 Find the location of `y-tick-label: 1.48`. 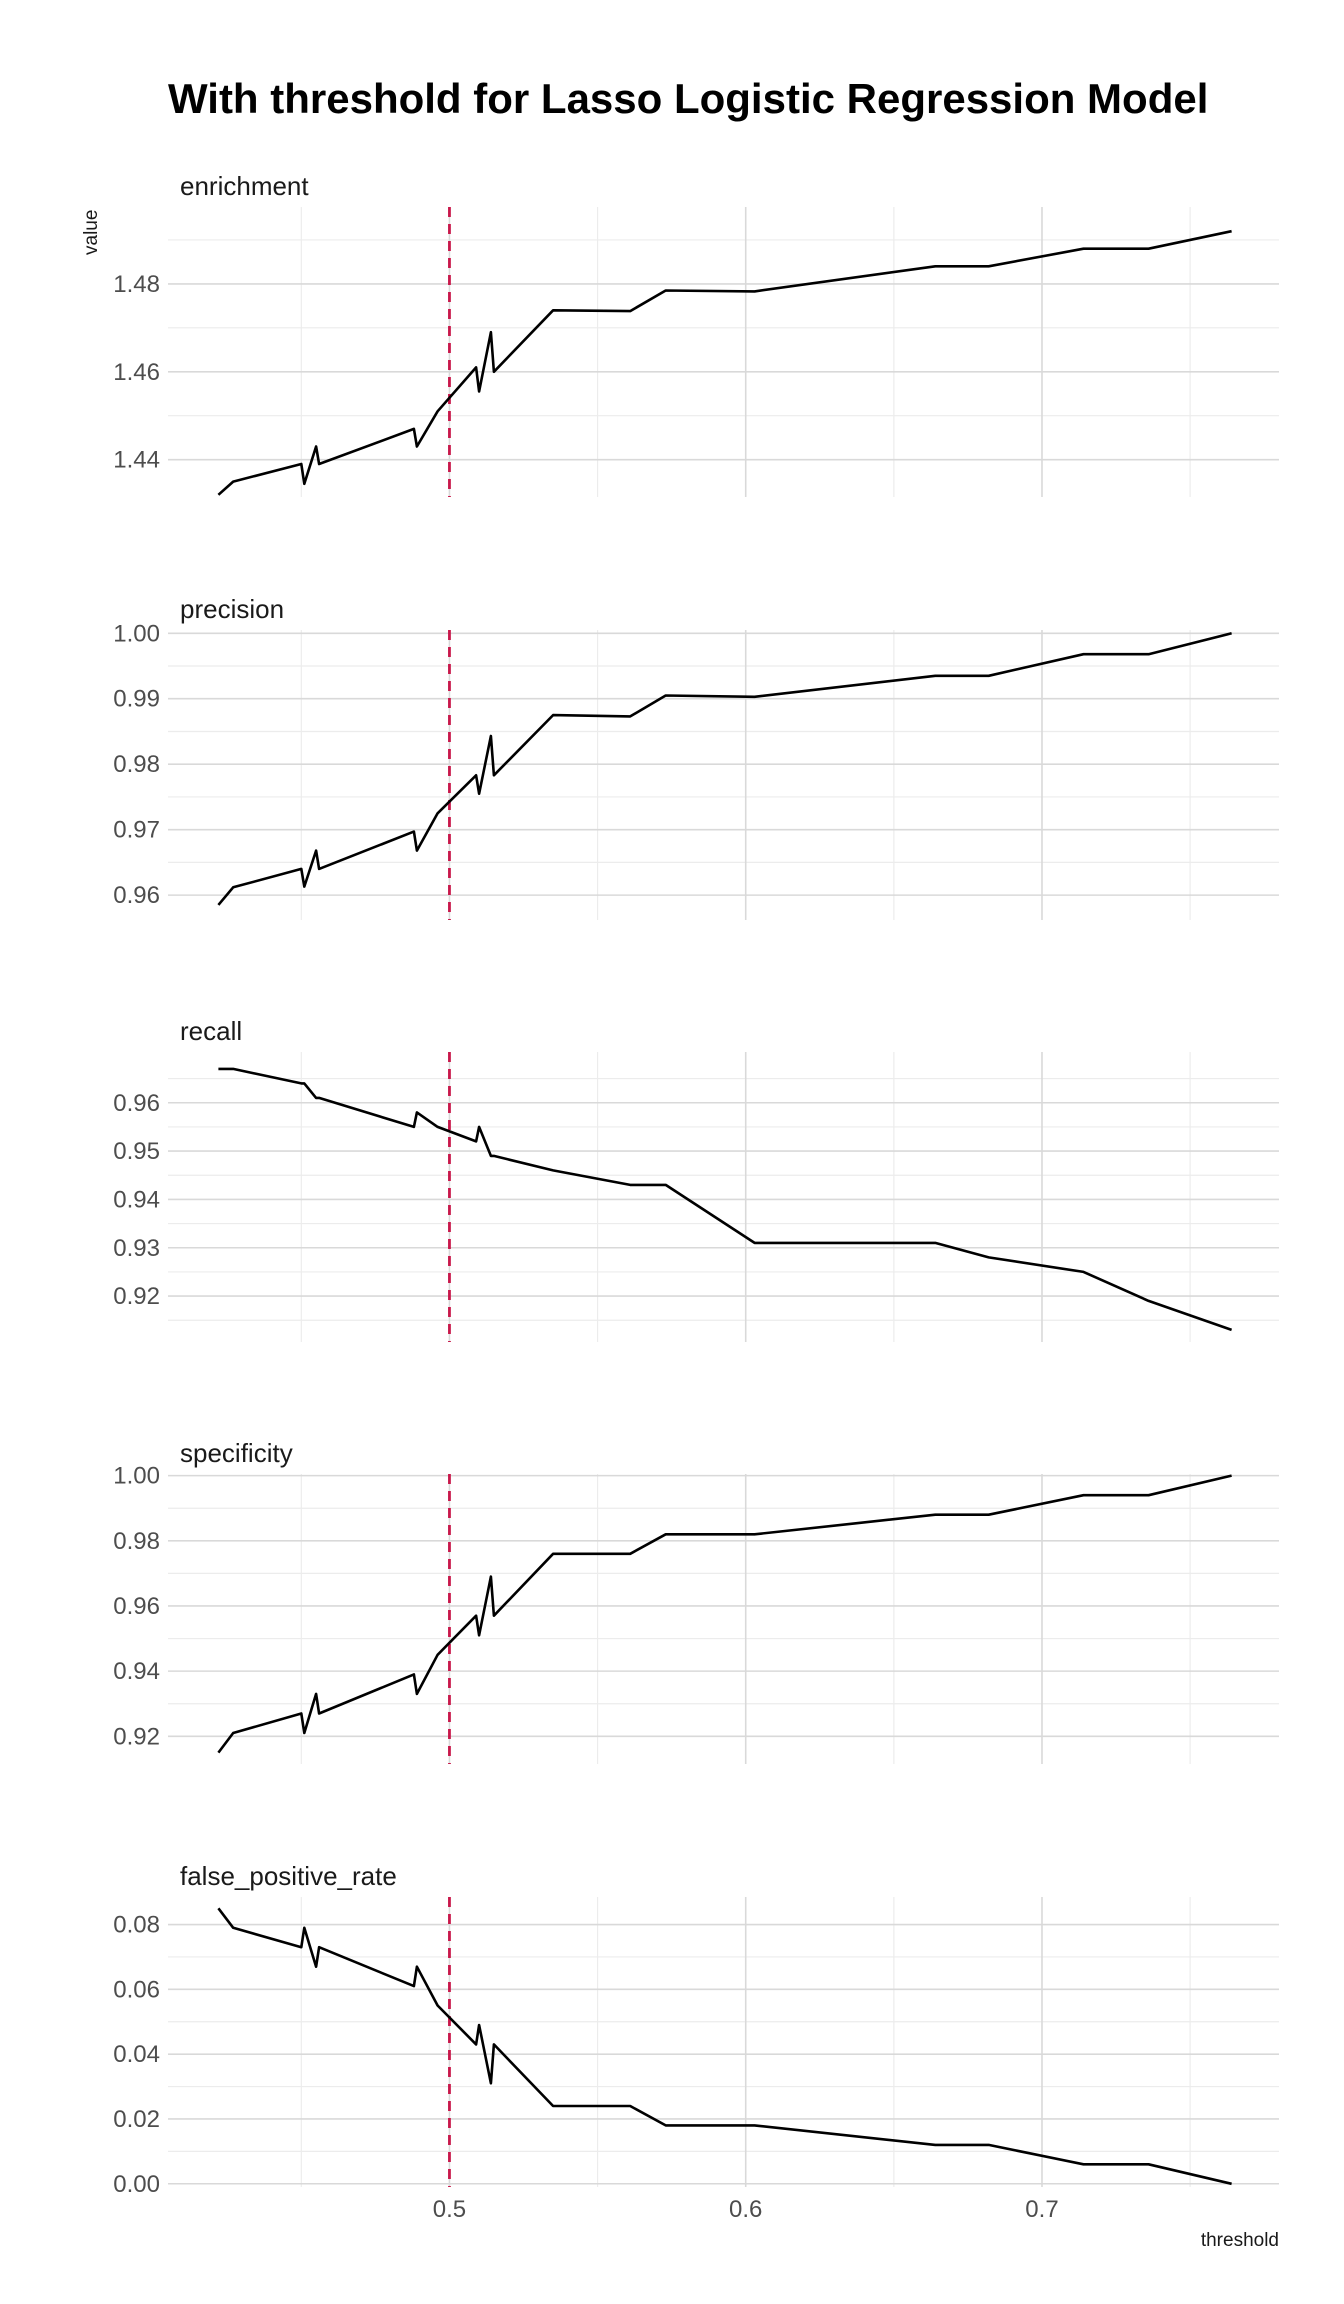

y-tick-label: 1.48 is located at coordinates (136, 284).